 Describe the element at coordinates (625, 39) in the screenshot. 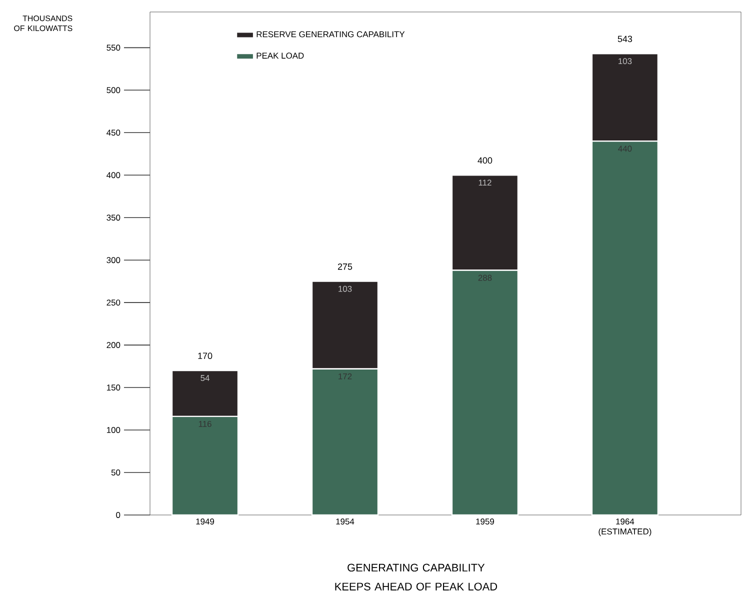

I see `total-label: 543` at that location.